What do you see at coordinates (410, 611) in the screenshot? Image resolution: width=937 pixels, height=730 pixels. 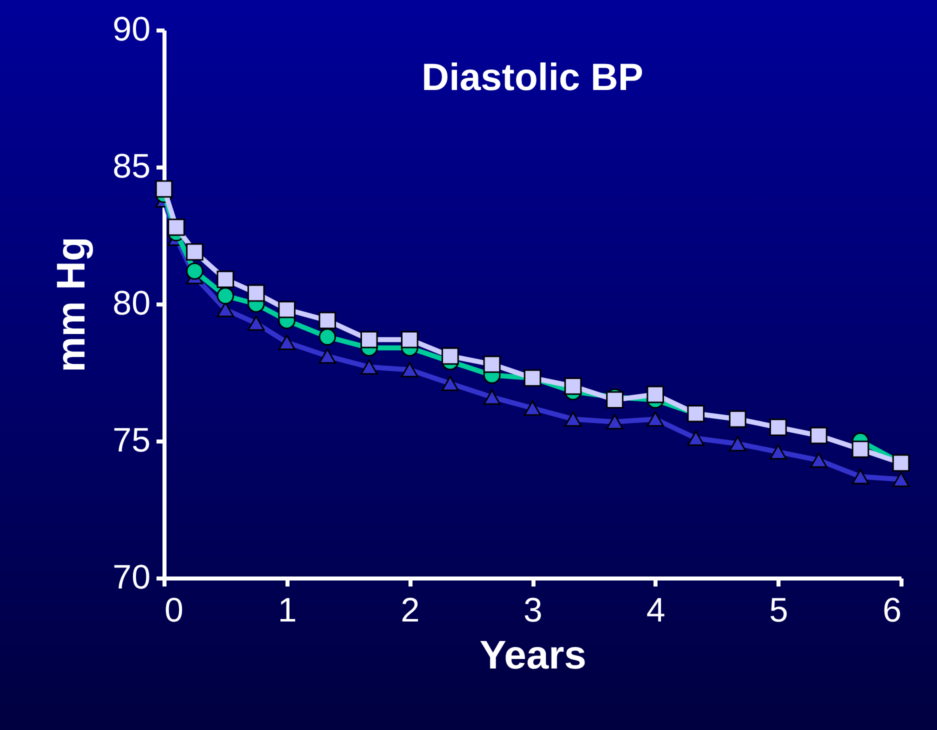 I see `x-tick-label: 2` at bounding box center [410, 611].